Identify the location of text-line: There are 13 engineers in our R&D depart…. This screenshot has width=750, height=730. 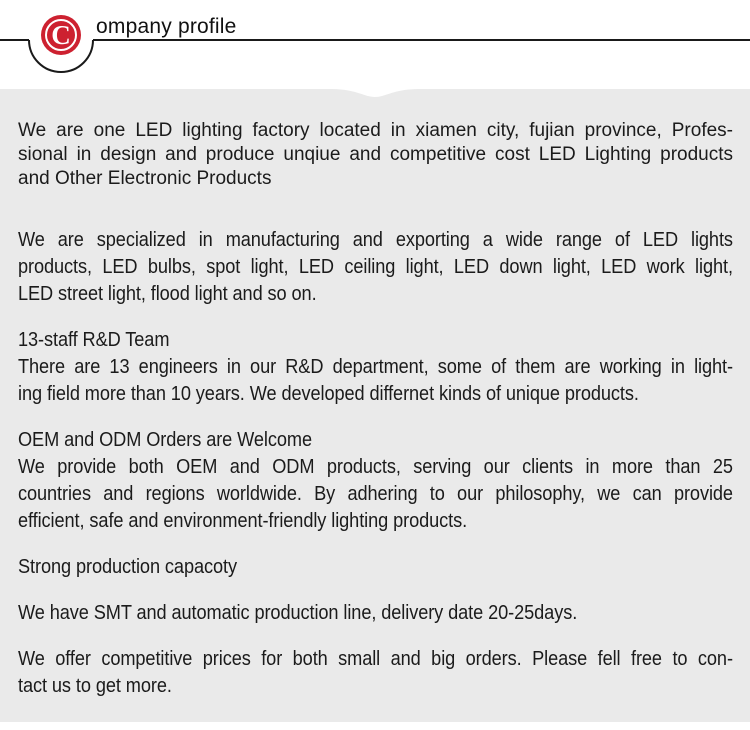
(375, 367).